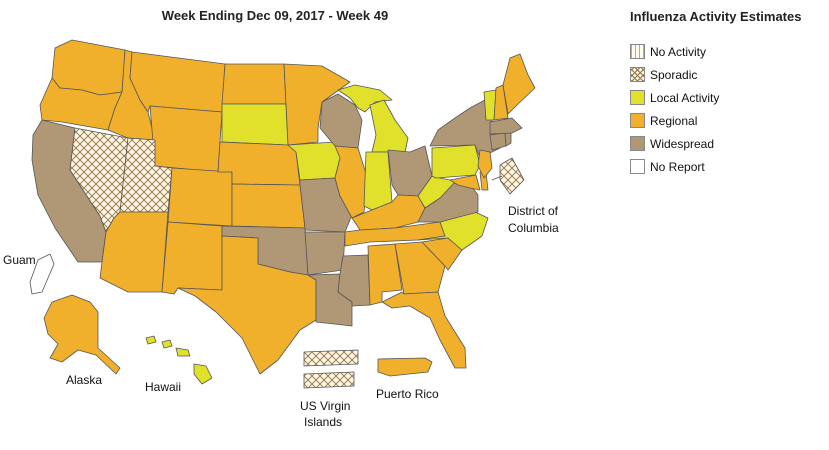  I want to click on swatch-local, so click(637, 97).